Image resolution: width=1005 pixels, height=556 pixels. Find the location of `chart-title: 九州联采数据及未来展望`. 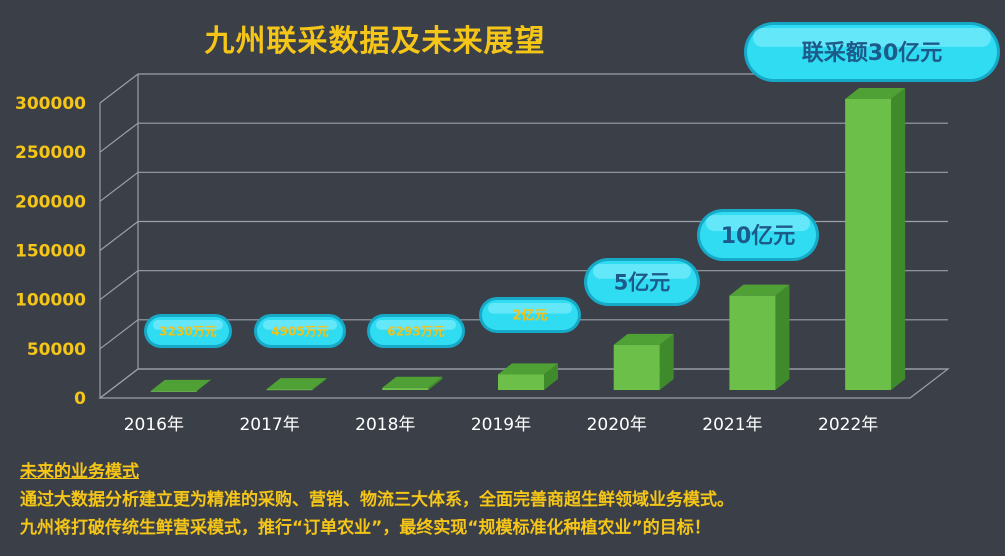

chart-title: 九州联采数据及未来展望 is located at coordinates (375, 41).